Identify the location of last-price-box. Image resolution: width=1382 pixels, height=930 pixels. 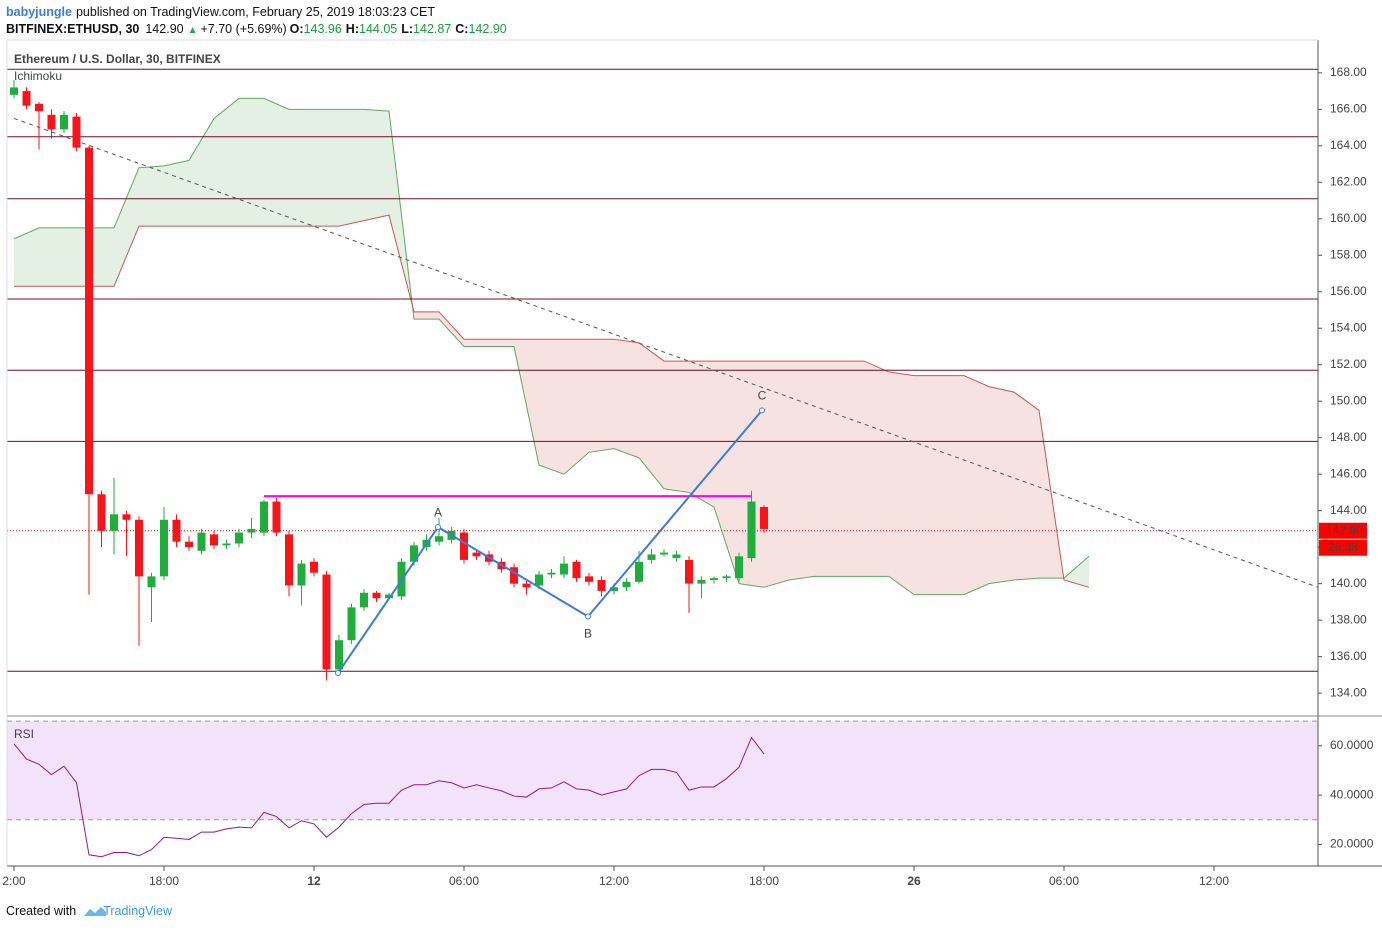
(1343, 530).